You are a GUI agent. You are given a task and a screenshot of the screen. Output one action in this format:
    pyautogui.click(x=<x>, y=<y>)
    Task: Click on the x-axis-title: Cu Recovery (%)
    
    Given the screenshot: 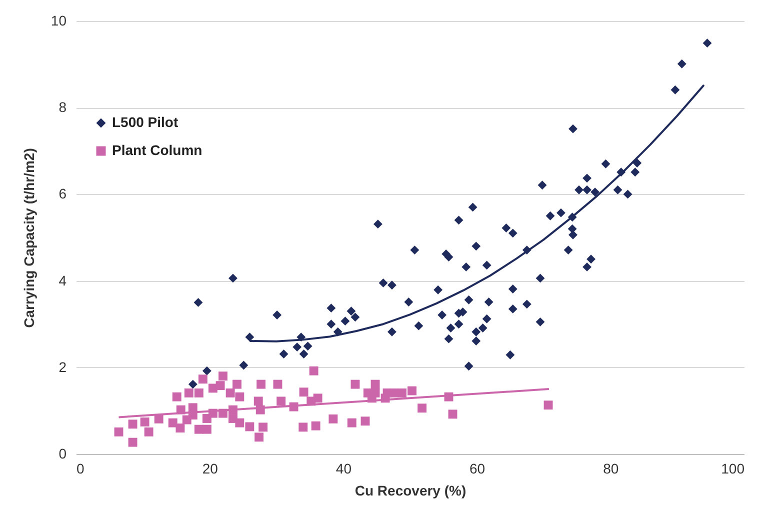 What is the action you would take?
    pyautogui.click(x=410, y=490)
    